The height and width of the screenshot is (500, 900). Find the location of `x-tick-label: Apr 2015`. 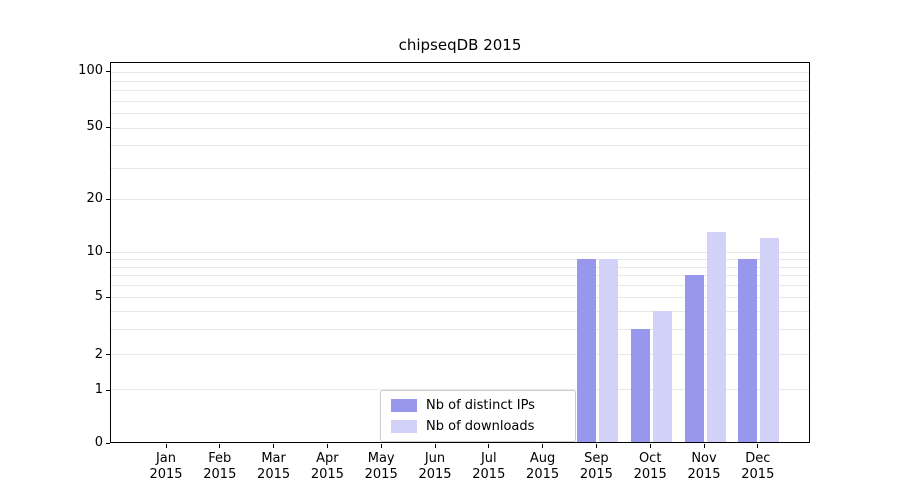

x-tick-label: Apr 2015 is located at coordinates (327, 466).